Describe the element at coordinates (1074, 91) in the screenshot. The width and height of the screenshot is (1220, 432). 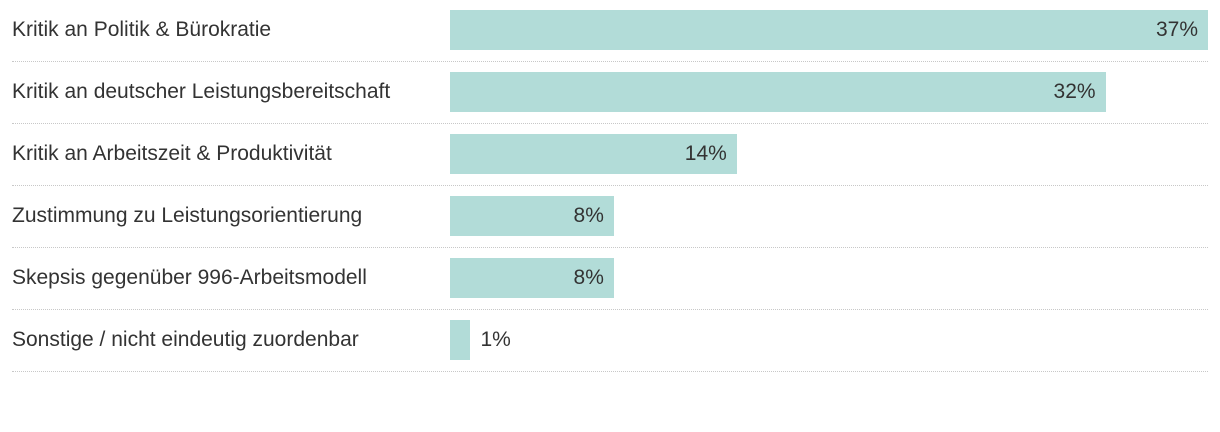
I see `data-label: 32%` at that location.